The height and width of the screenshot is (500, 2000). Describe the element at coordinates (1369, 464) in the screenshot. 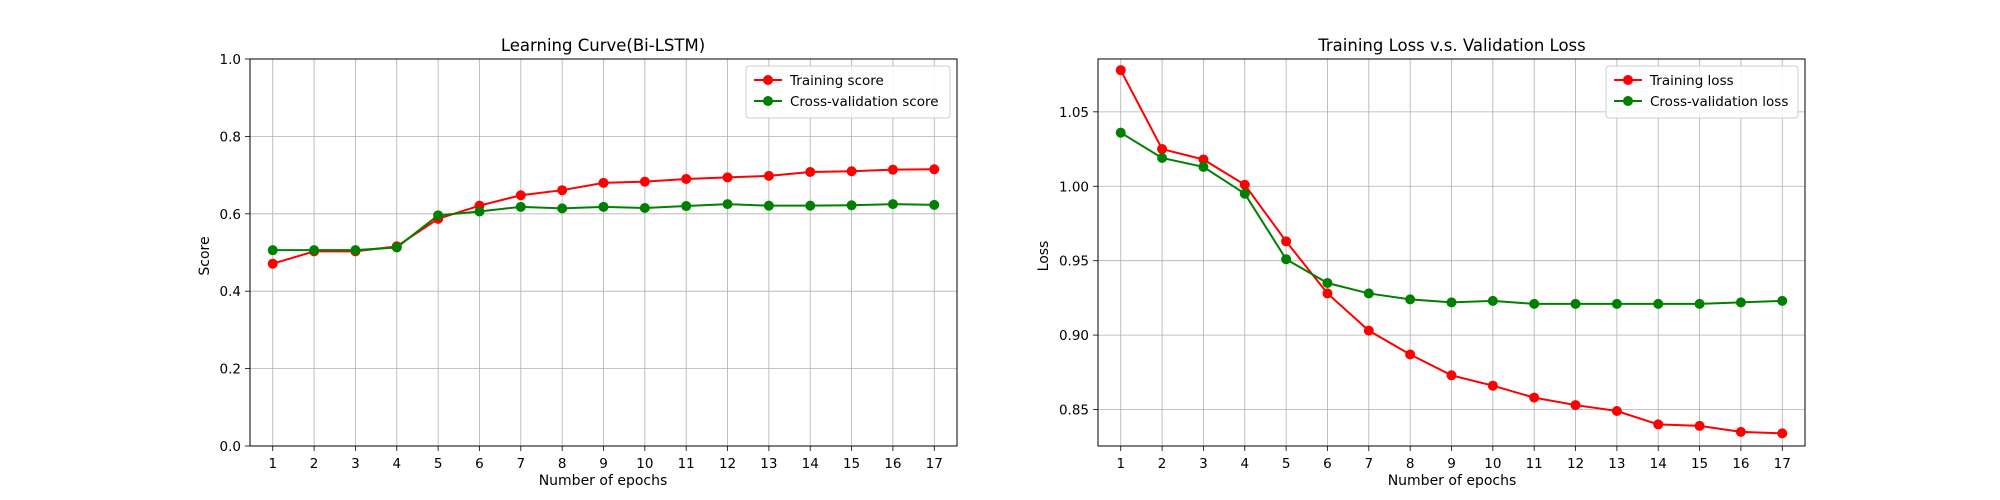

I see `x-tick-label: 7` at that location.